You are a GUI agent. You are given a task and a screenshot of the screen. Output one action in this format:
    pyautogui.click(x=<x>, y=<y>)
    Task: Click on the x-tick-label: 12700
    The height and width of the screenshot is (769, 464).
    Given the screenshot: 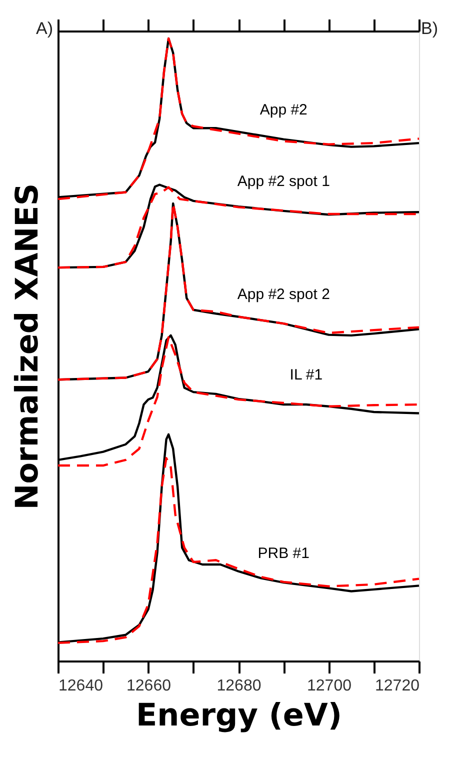 What is the action you would take?
    pyautogui.click(x=329, y=686)
    